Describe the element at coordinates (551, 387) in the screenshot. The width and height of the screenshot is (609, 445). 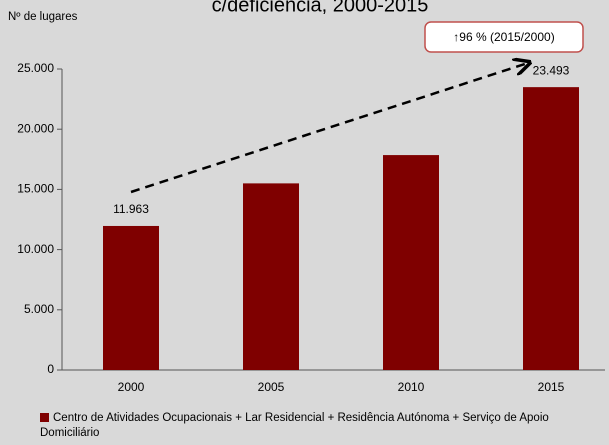
I see `x-tick-label: 2015` at that location.